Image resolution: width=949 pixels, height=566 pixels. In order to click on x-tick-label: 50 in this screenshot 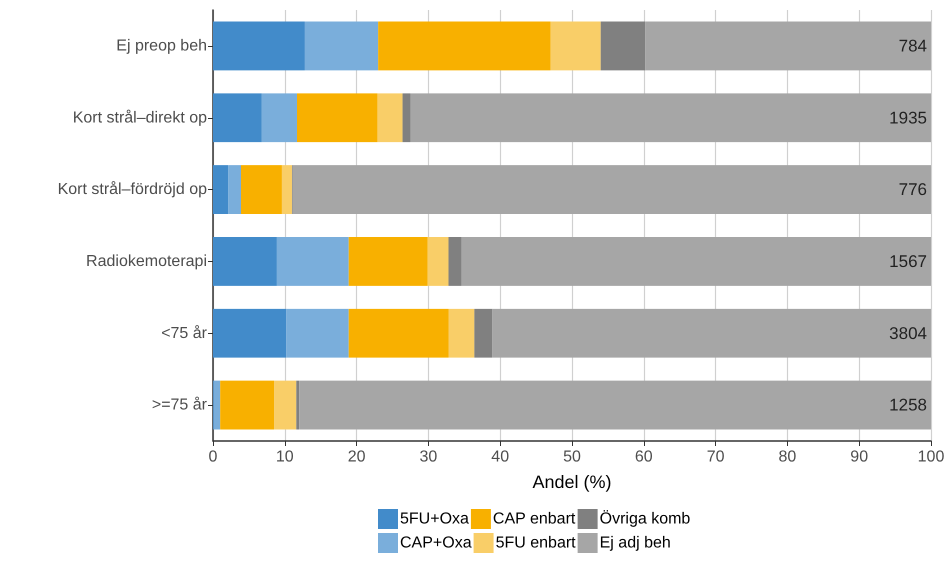, I will do `click(572, 457)`.